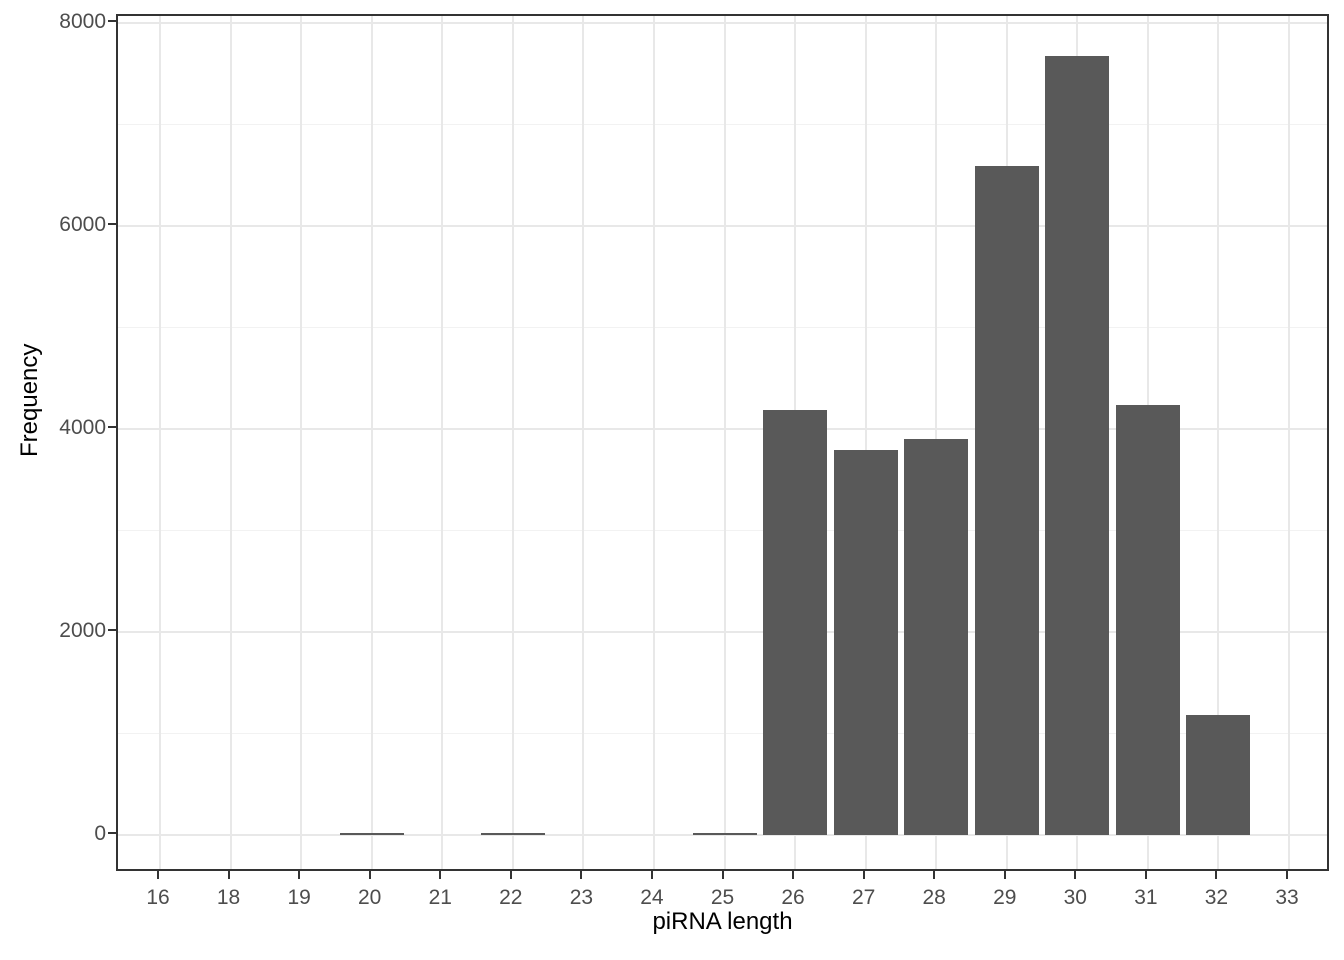 This screenshot has width=1344, height=960. Describe the element at coordinates (1146, 897) in the screenshot. I see `x-tick-label: 31` at that location.